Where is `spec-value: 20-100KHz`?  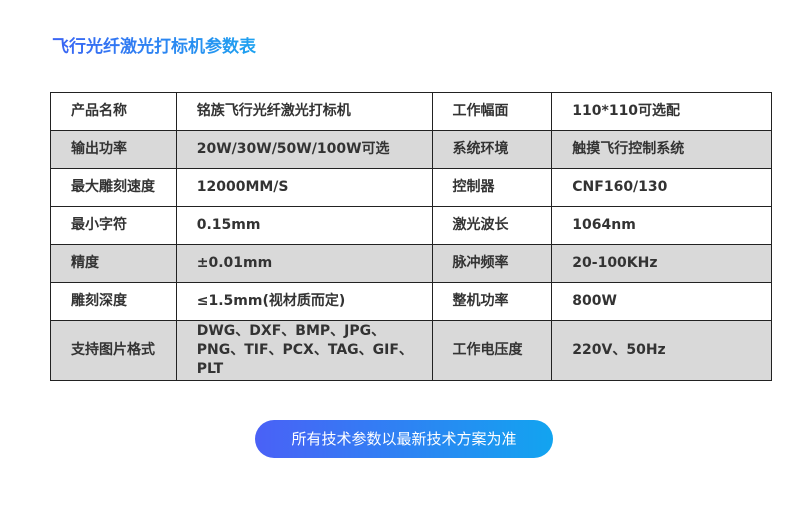 spec-value: 20-100KHz is located at coordinates (661, 263).